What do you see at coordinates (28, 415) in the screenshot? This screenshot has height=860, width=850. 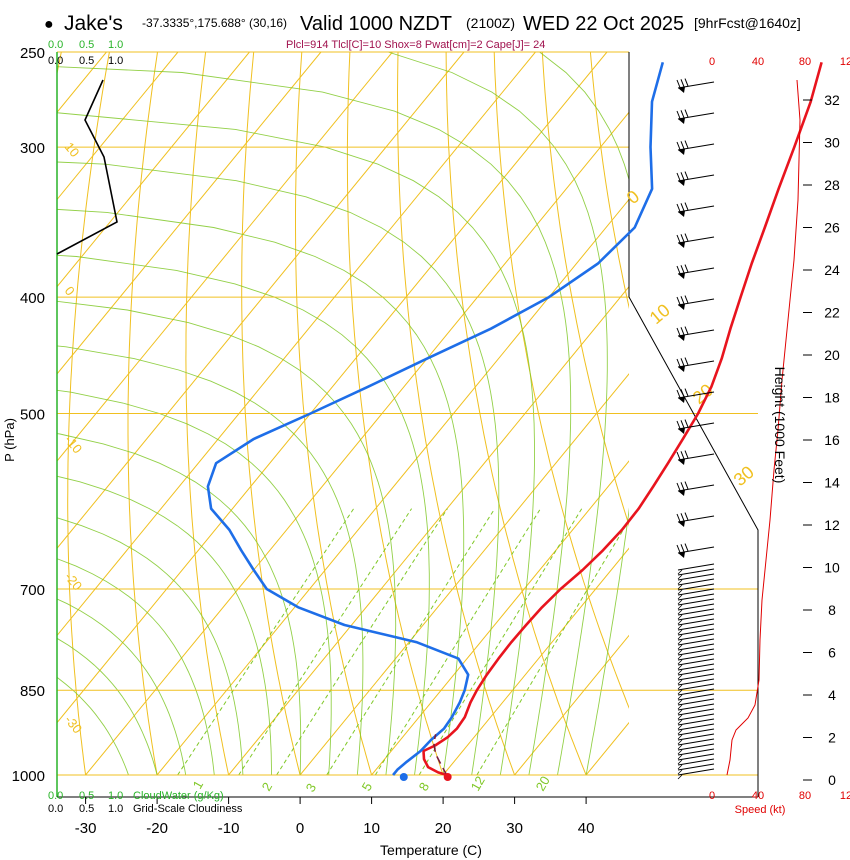 I see `pressure-axis: 250 300 400 500 700 850 1000` at bounding box center [28, 415].